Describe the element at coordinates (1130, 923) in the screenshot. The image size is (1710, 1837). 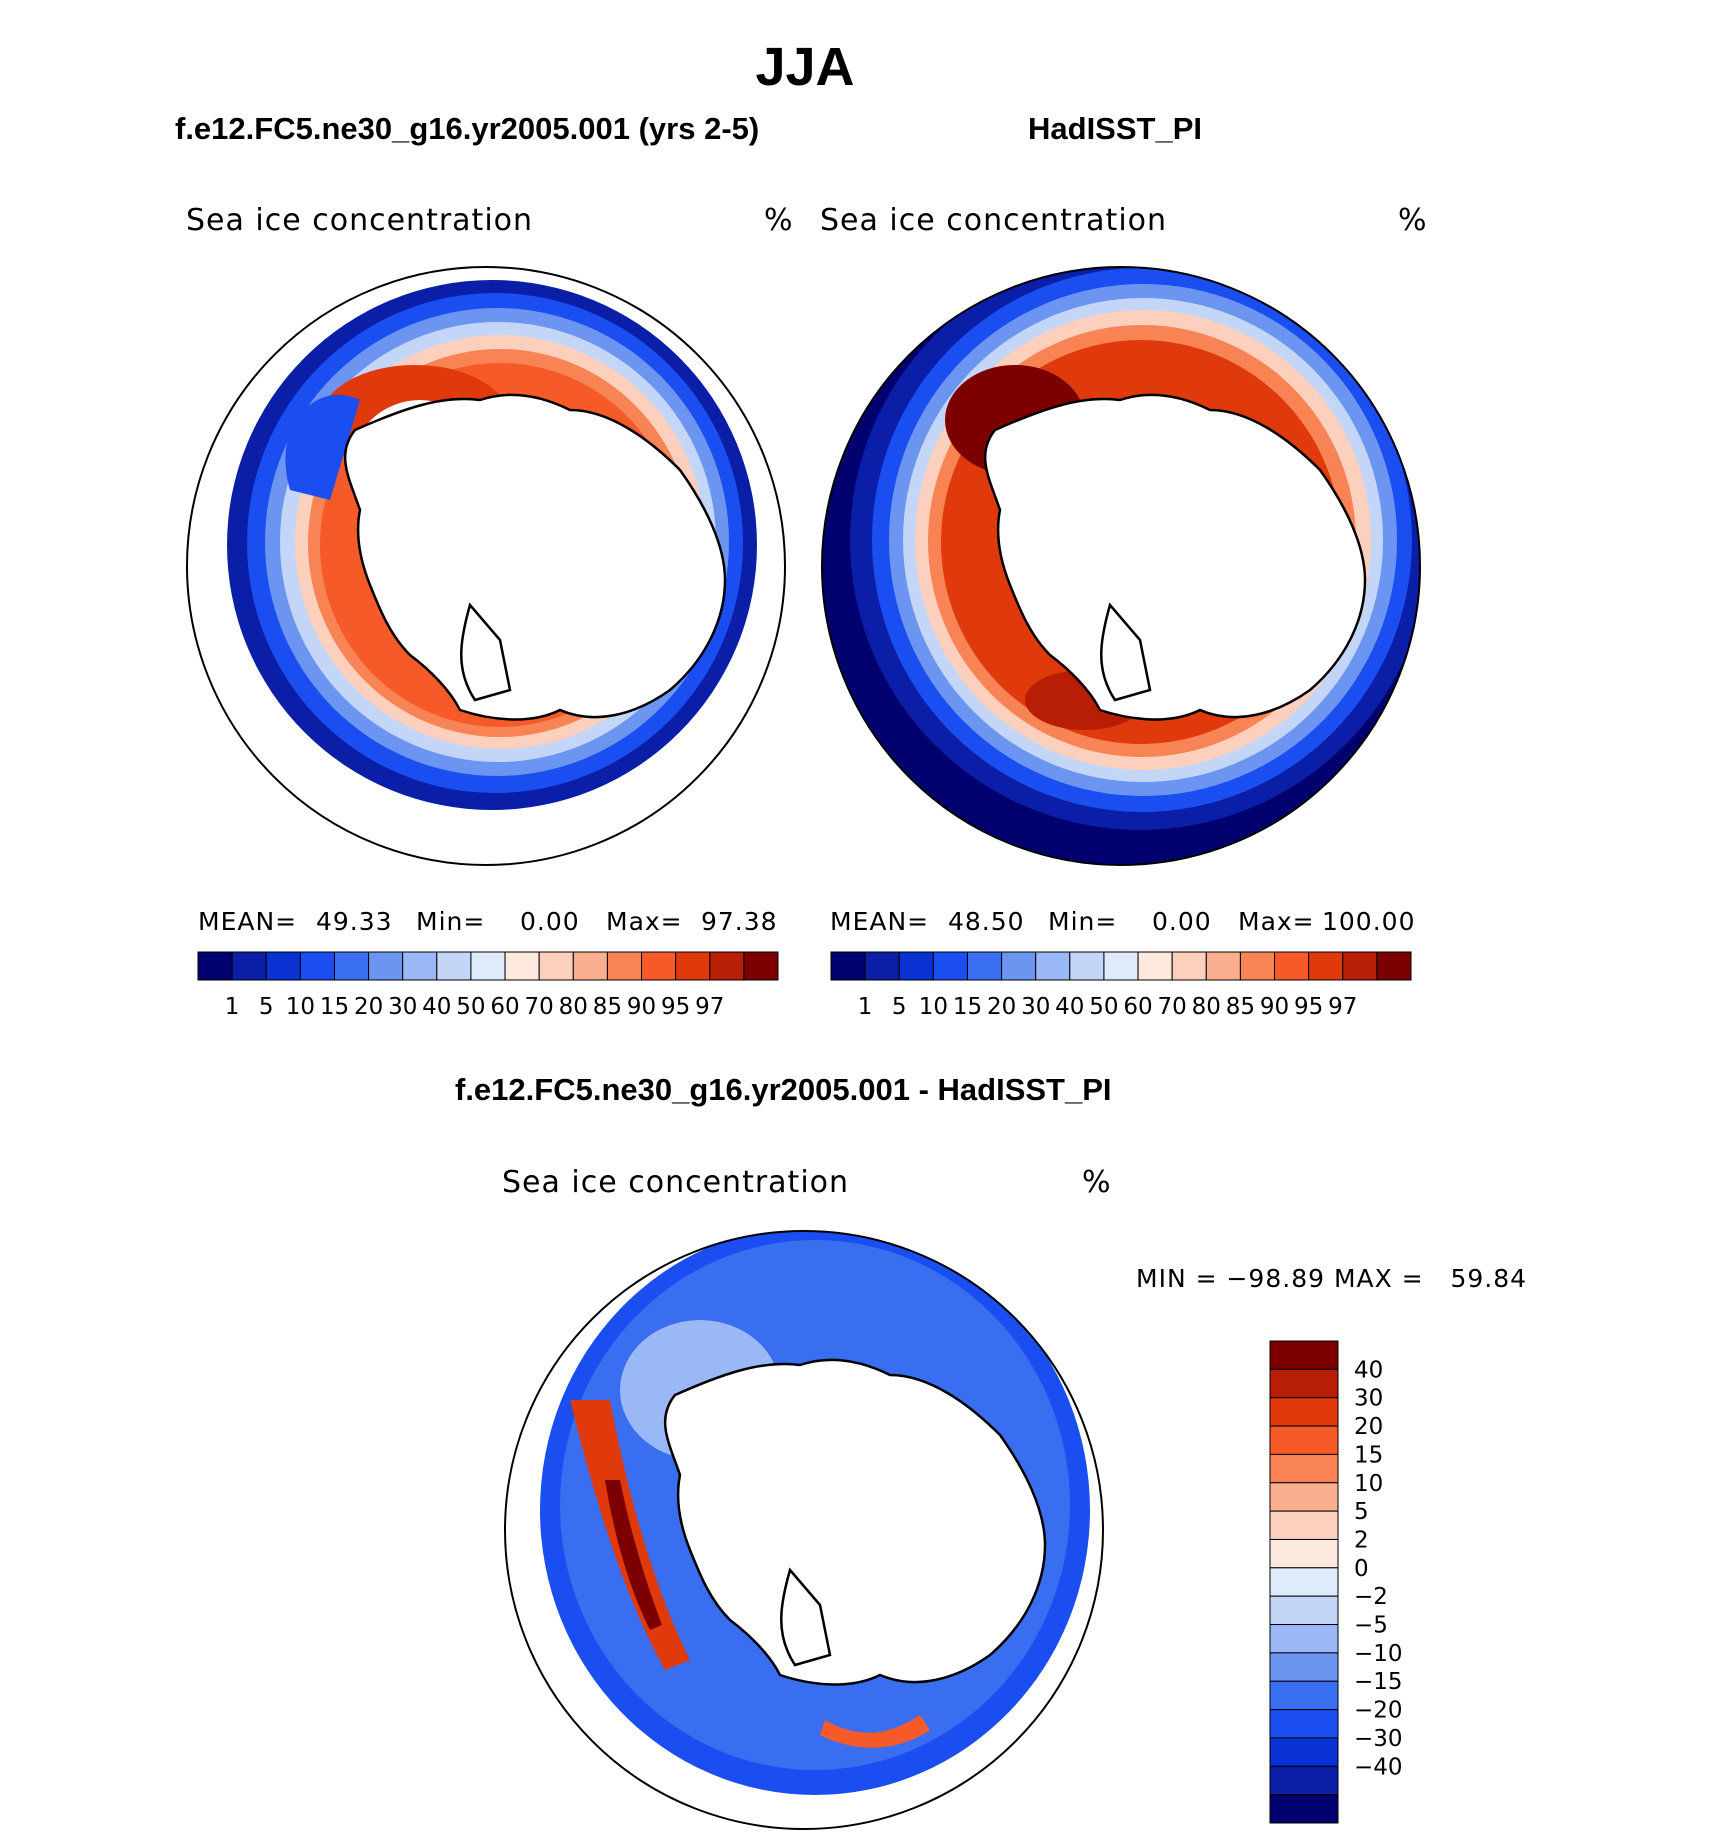
I see `obs-stats: MEAN= 48.50 Min= 0.00 Max= 100.00` at that location.